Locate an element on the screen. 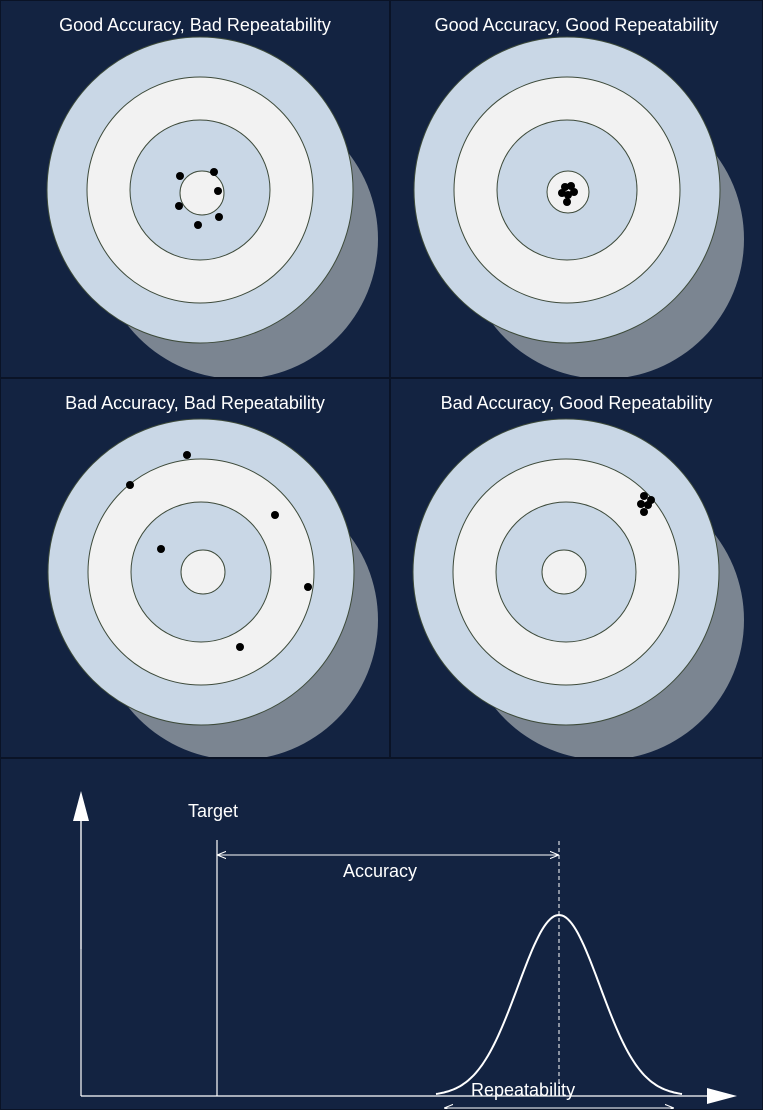 Image resolution: width=763 pixels, height=1110 pixels. accuracy-label: Accuracy is located at coordinates (380, 871).